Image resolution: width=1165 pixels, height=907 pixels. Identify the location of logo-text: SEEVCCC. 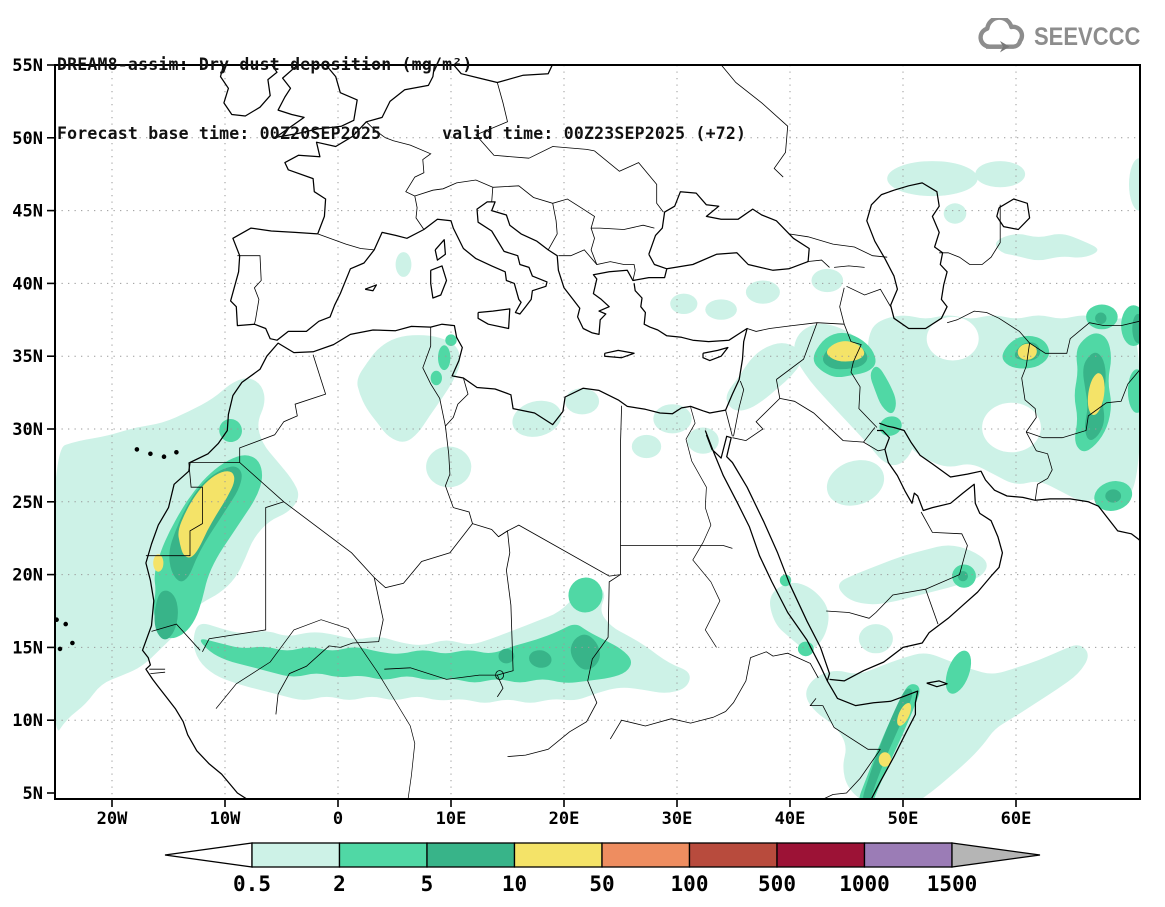
(1087, 36).